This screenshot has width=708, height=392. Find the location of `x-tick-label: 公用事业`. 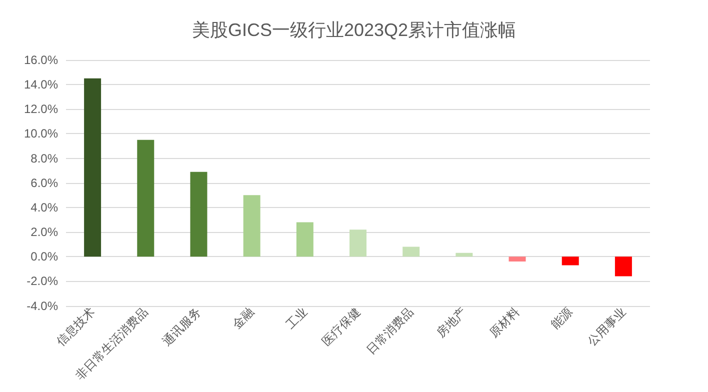

x-tick-label: 公用事业 is located at coordinates (606, 326).